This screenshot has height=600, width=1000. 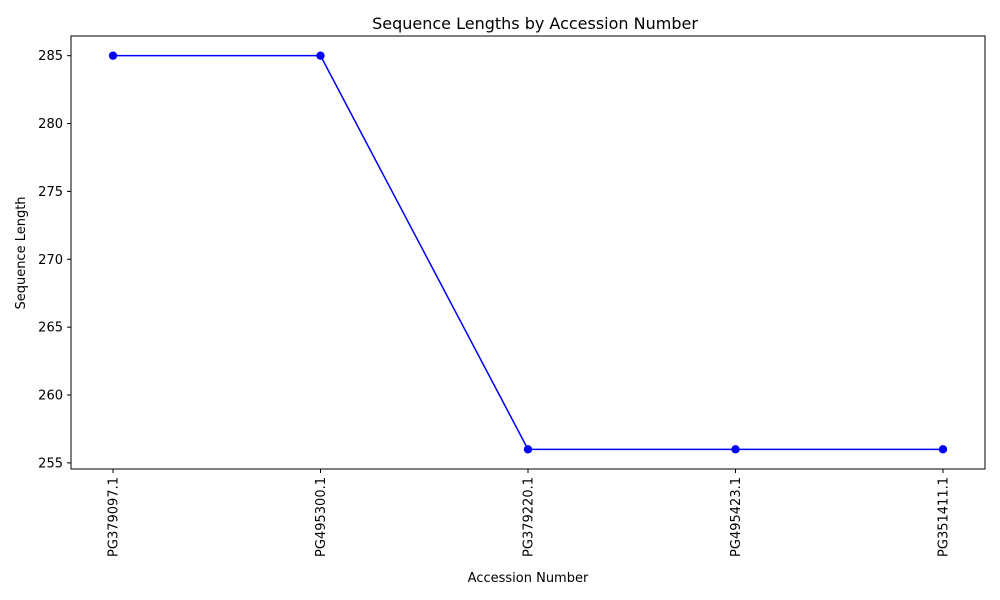 I want to click on x-axis-label: Accession Number, so click(x=528, y=578).